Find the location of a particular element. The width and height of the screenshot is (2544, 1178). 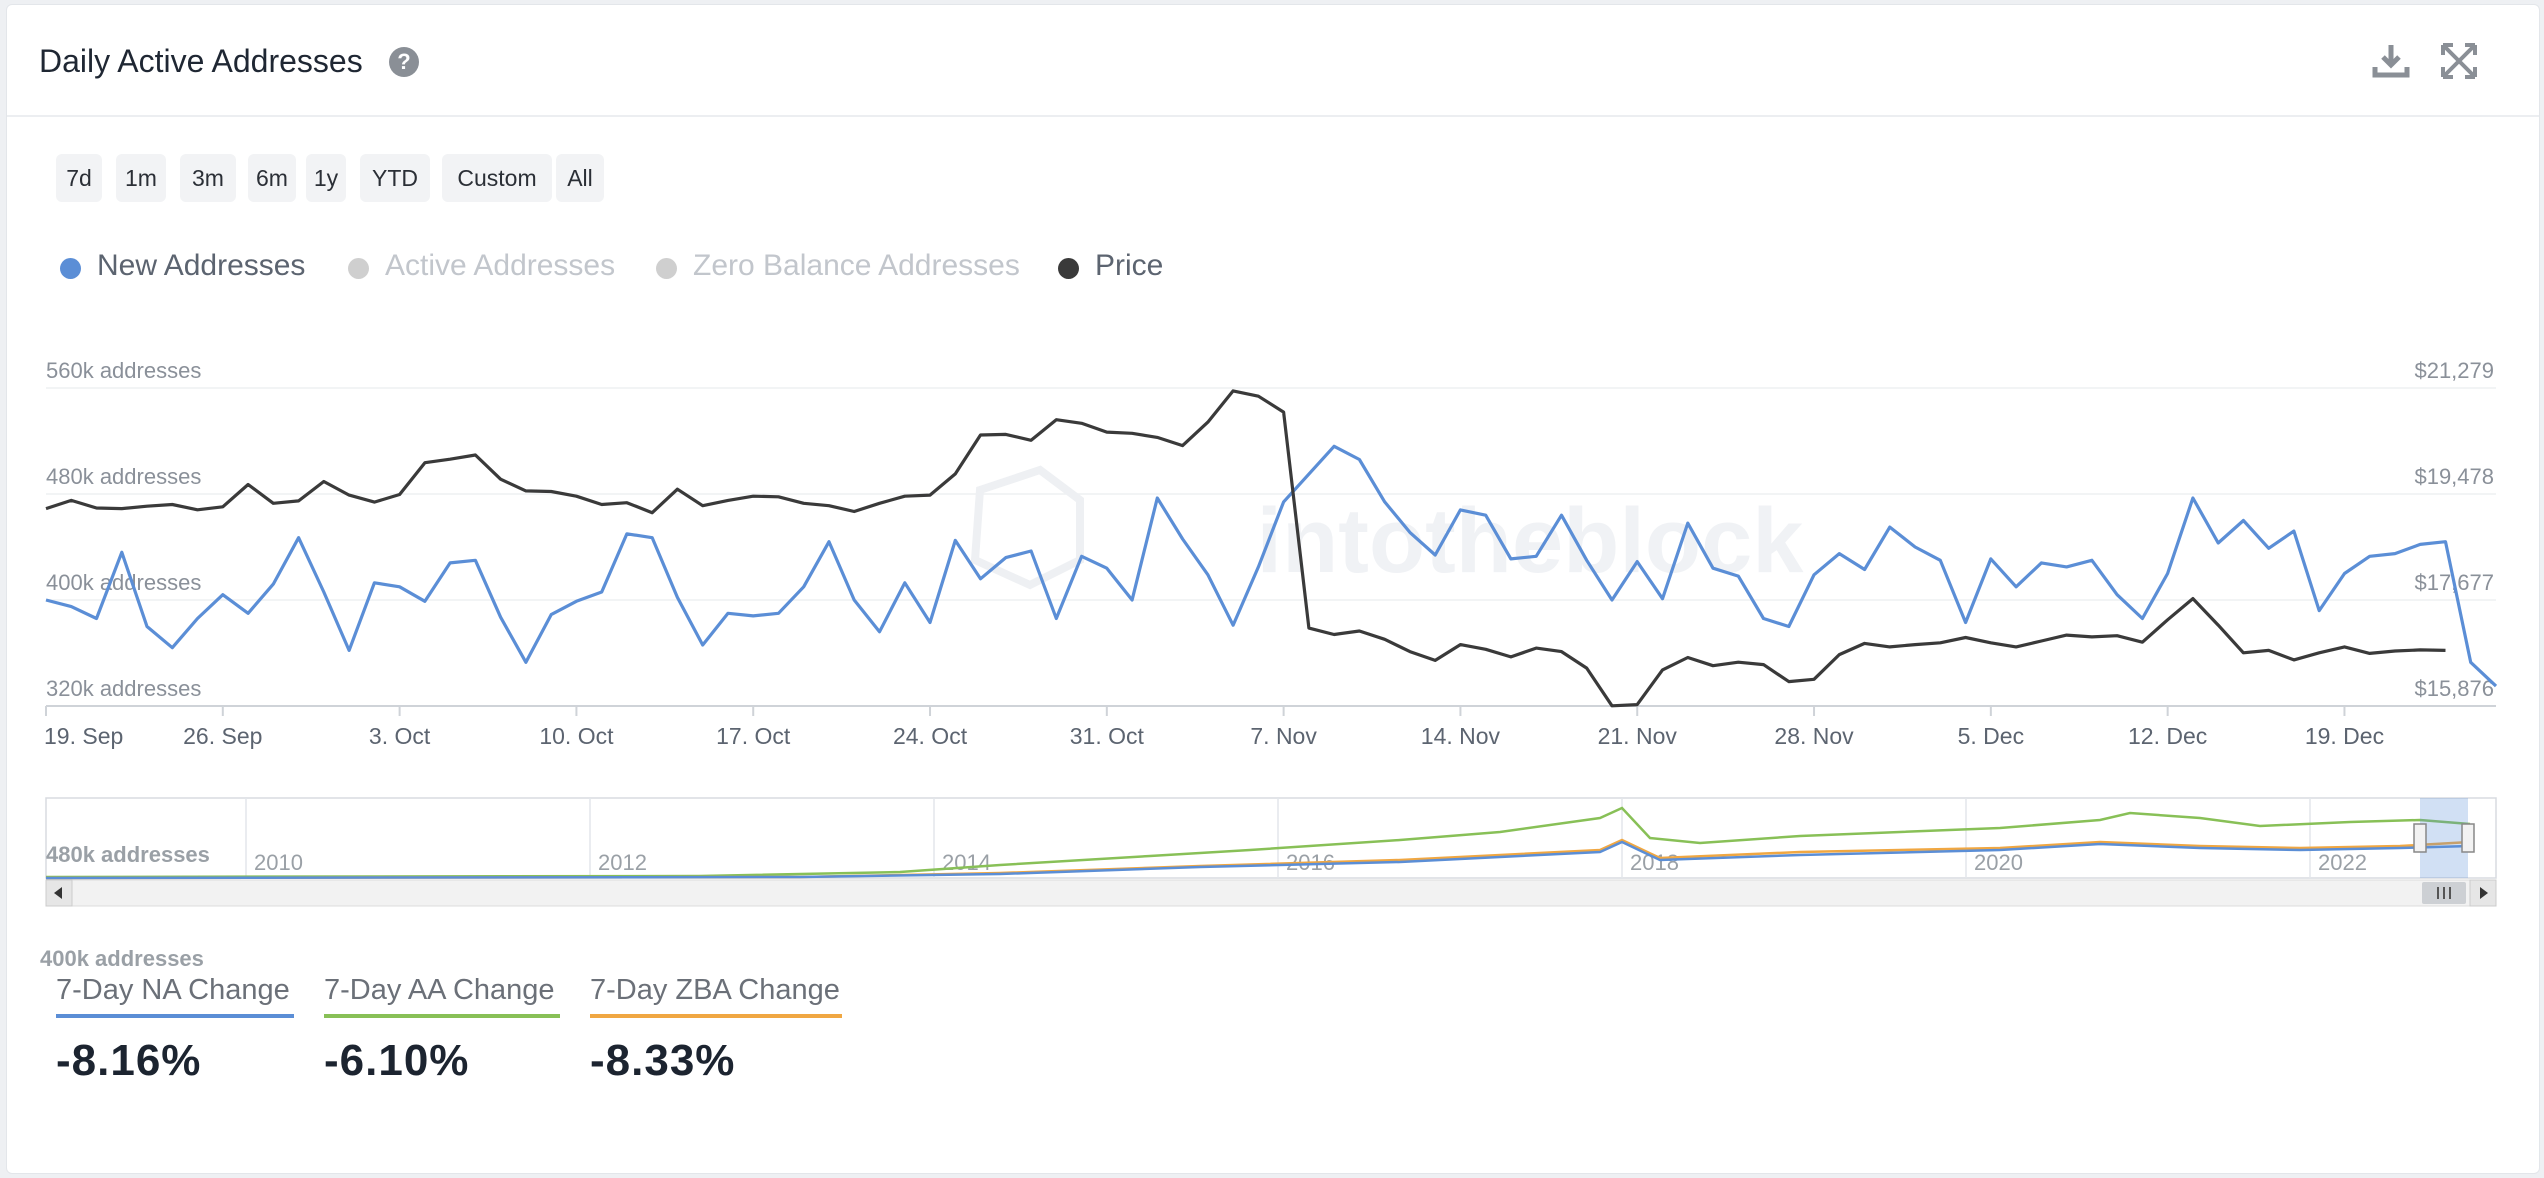

help-icon: ? is located at coordinates (404, 62).